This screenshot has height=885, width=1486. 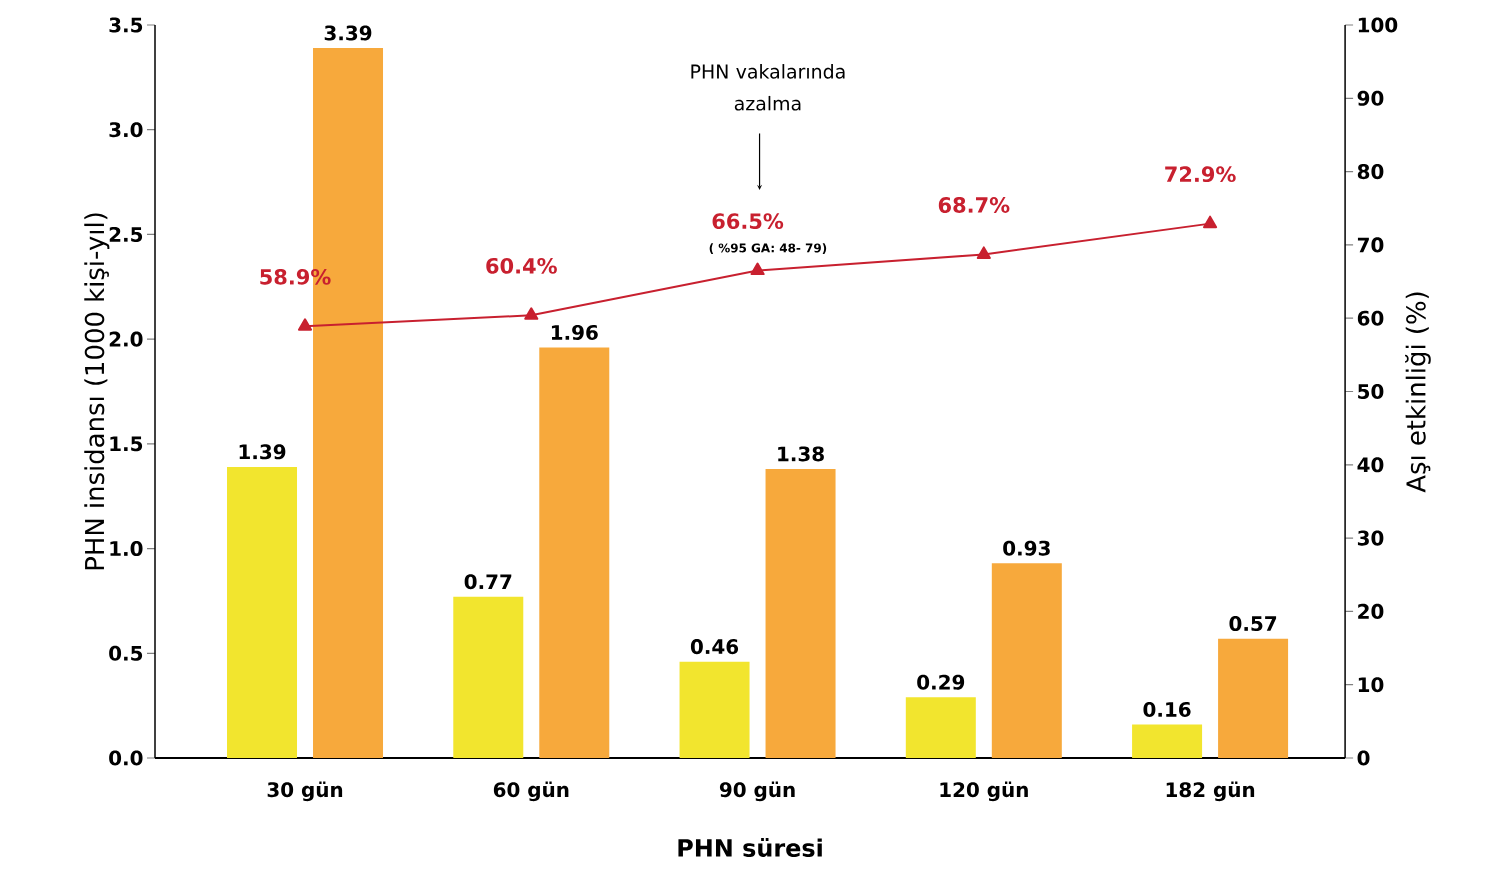 What do you see at coordinates (1210, 791) in the screenshot?
I see `x-tick-label: 182 gün` at bounding box center [1210, 791].